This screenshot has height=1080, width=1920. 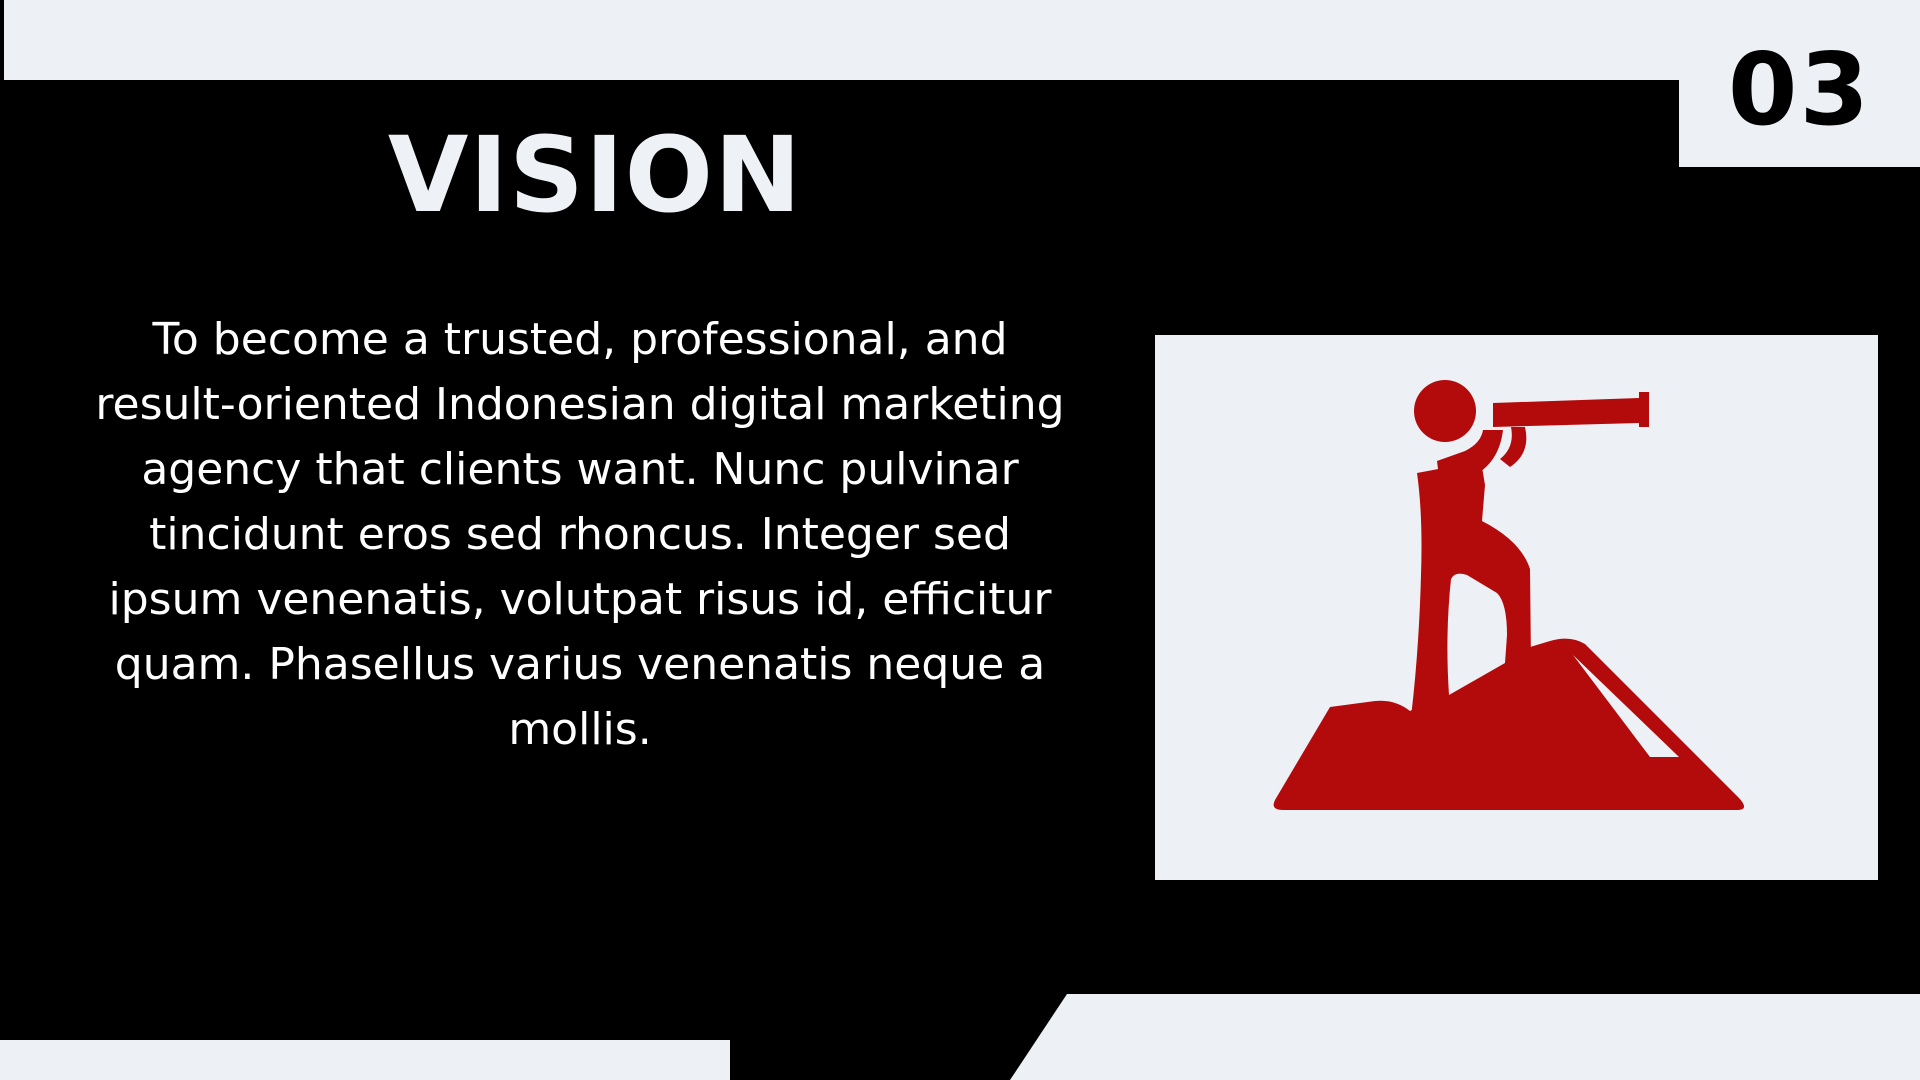 What do you see at coordinates (1465, 1037) in the screenshot?
I see `bottom-right-frame-strip` at bounding box center [1465, 1037].